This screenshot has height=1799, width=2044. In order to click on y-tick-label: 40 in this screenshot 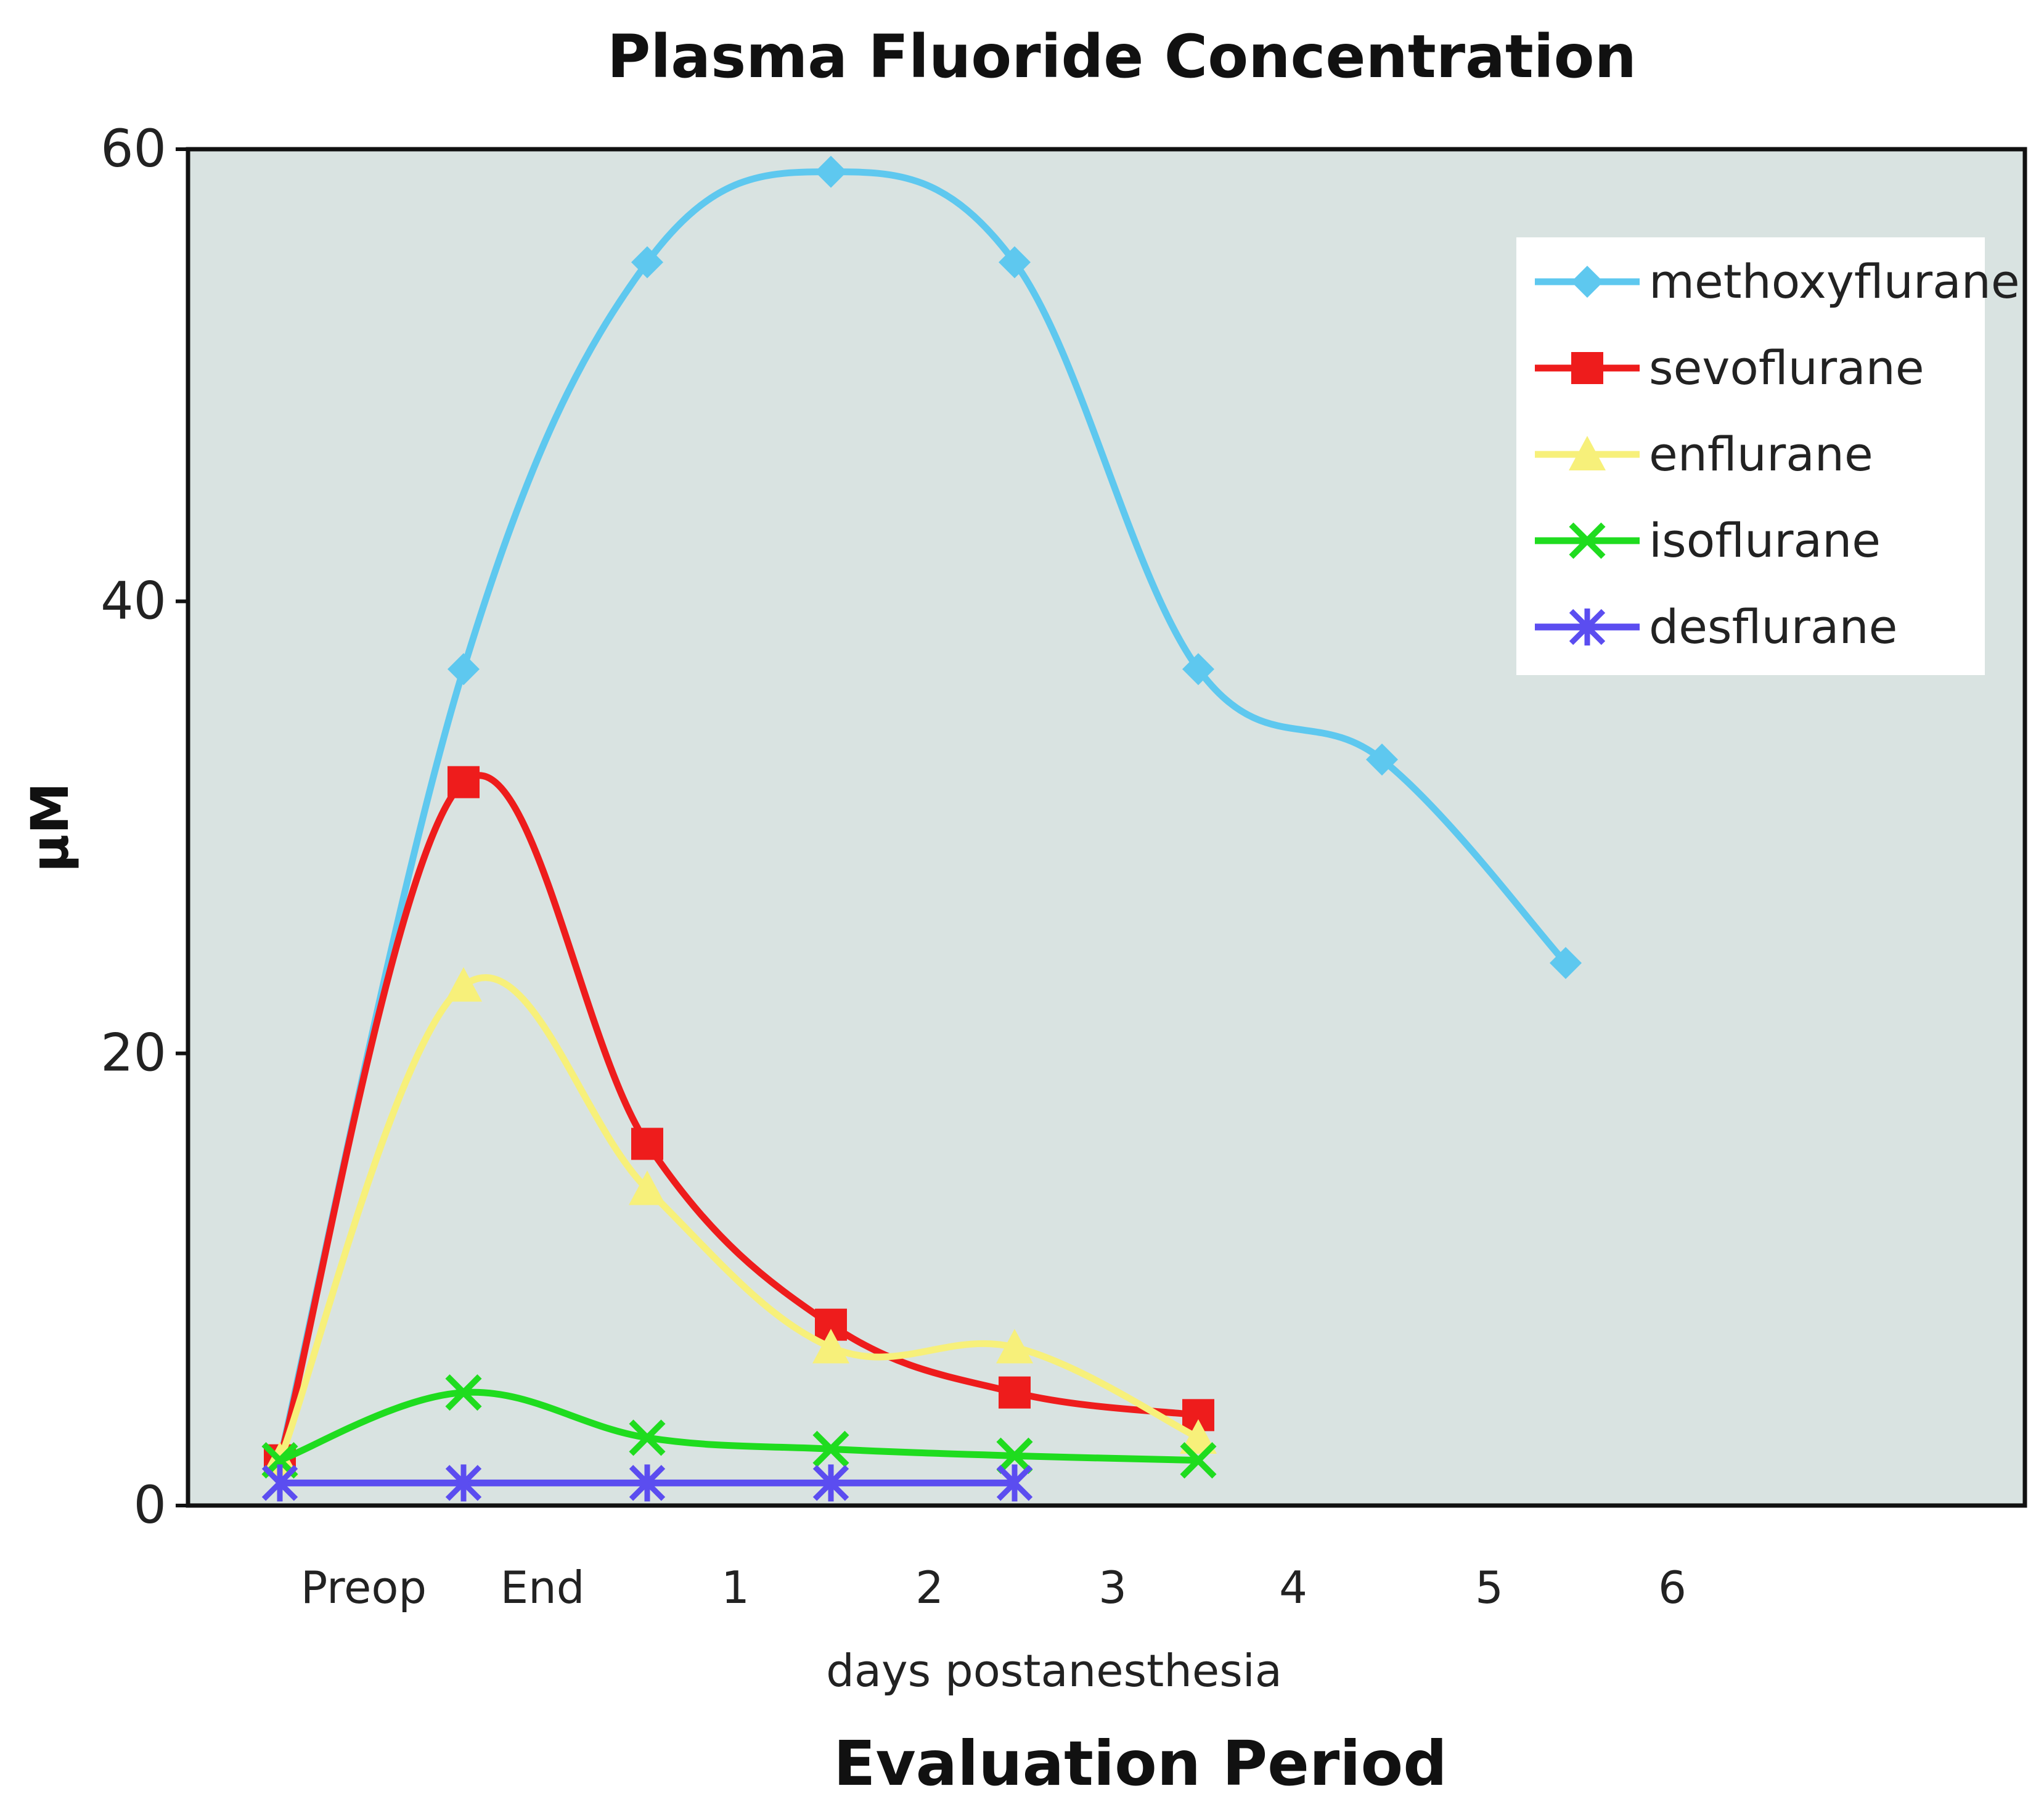, I will do `click(133, 600)`.